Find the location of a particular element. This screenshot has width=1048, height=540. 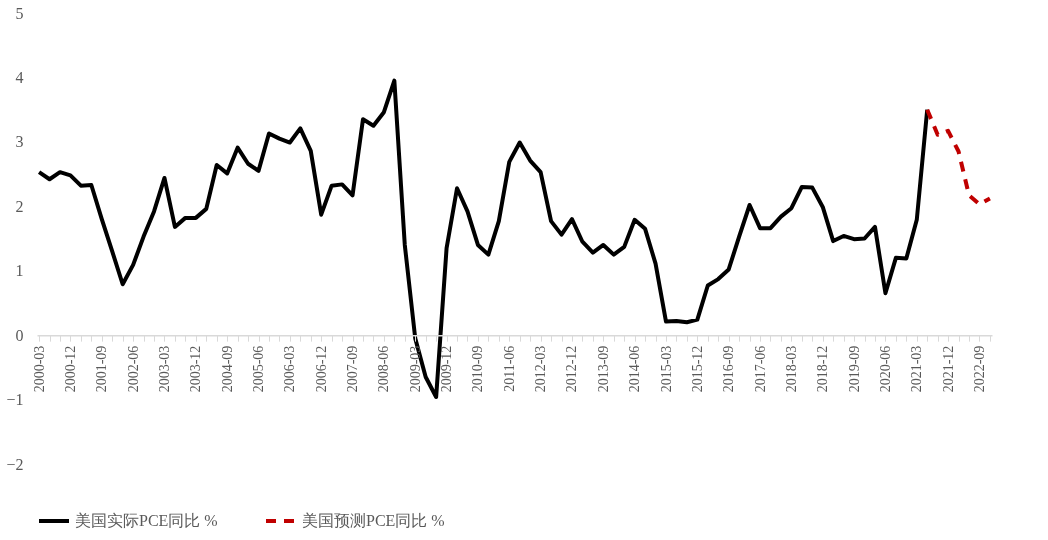

x-tick-label: 2010-09 is located at coordinates (478, 369).